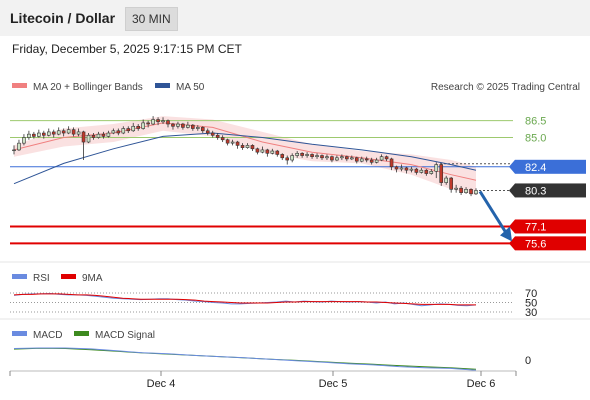 The image size is (590, 400). What do you see at coordinates (528, 361) in the screenshot?
I see `macd-tick-0: 0` at bounding box center [528, 361].